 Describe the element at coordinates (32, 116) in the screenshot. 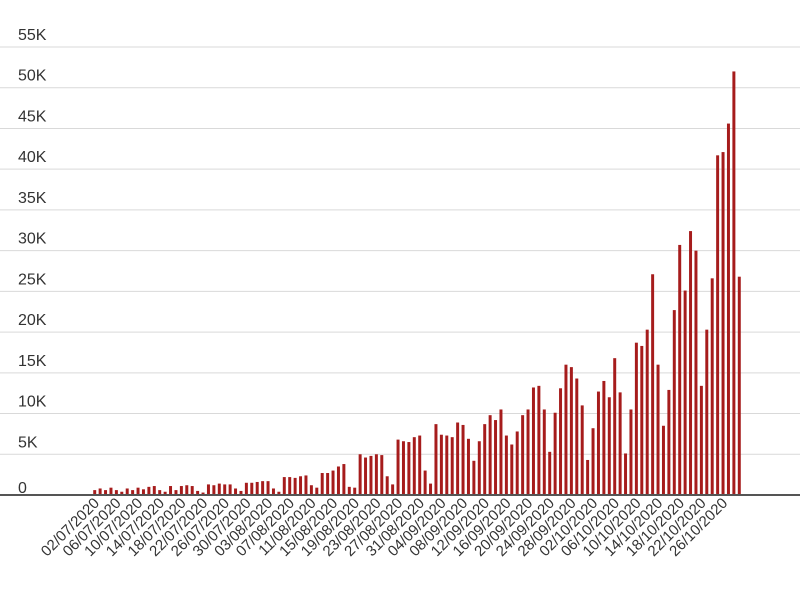

I see `y-tick-label: 45K` at that location.